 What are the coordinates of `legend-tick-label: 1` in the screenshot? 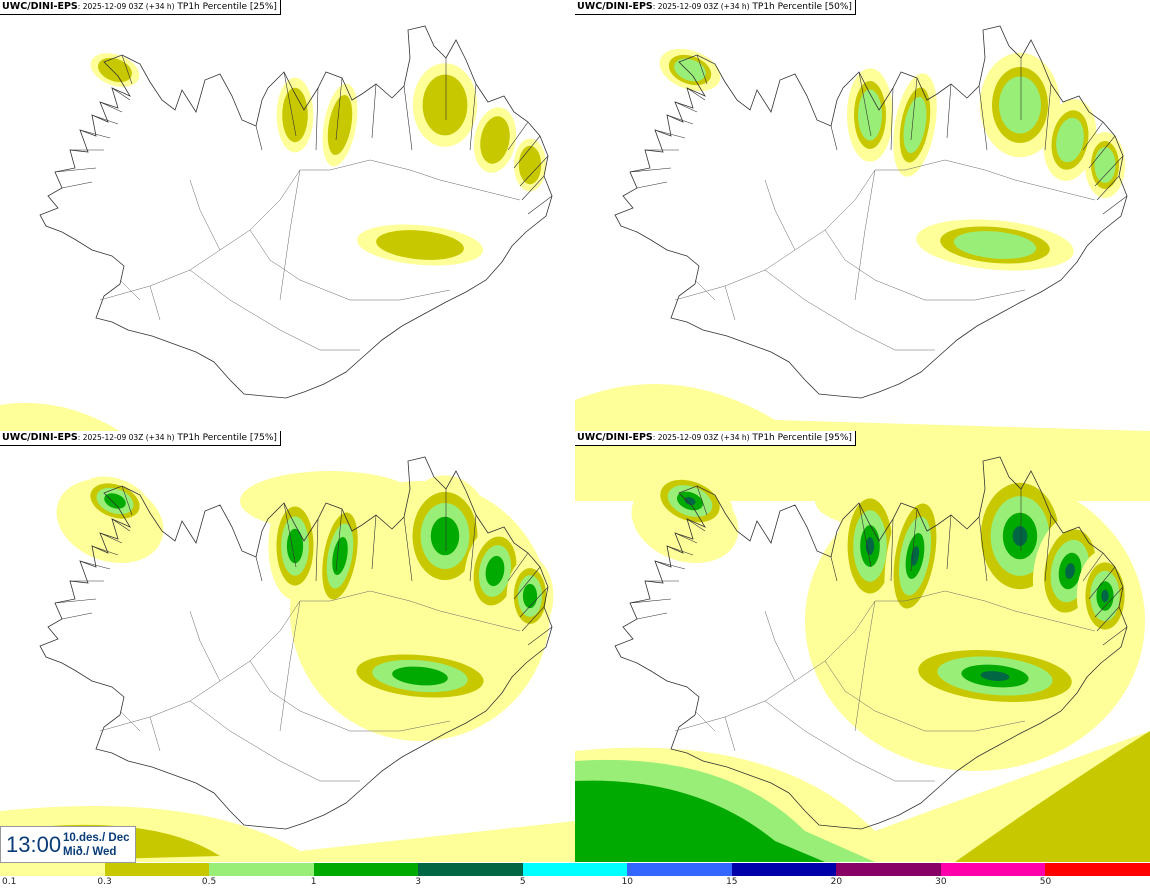 It's located at (313, 882).